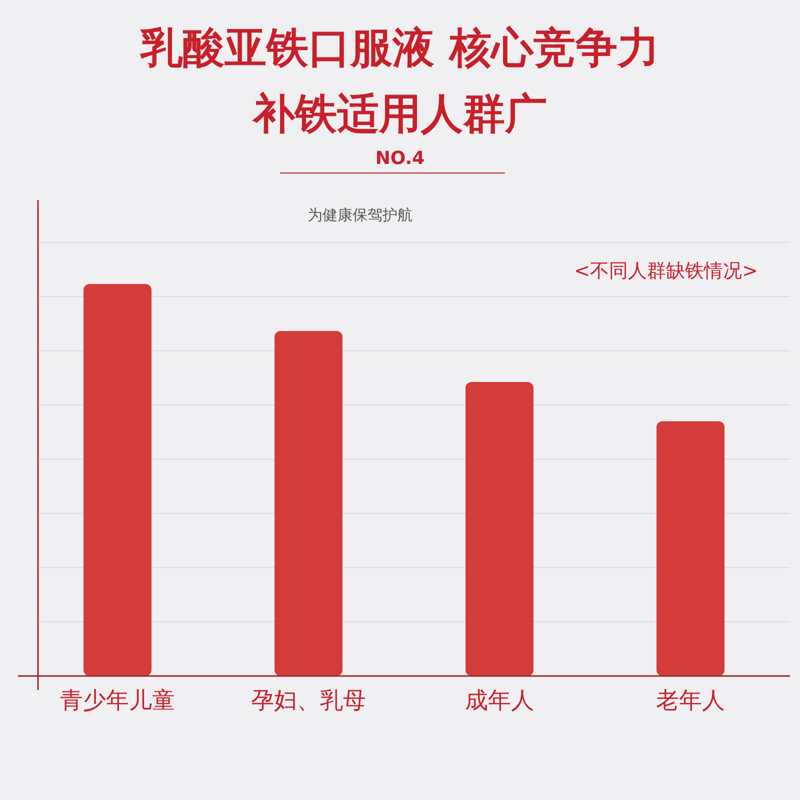  What do you see at coordinates (499, 701) in the screenshot?
I see `x-tick-label: 成年人` at bounding box center [499, 701].